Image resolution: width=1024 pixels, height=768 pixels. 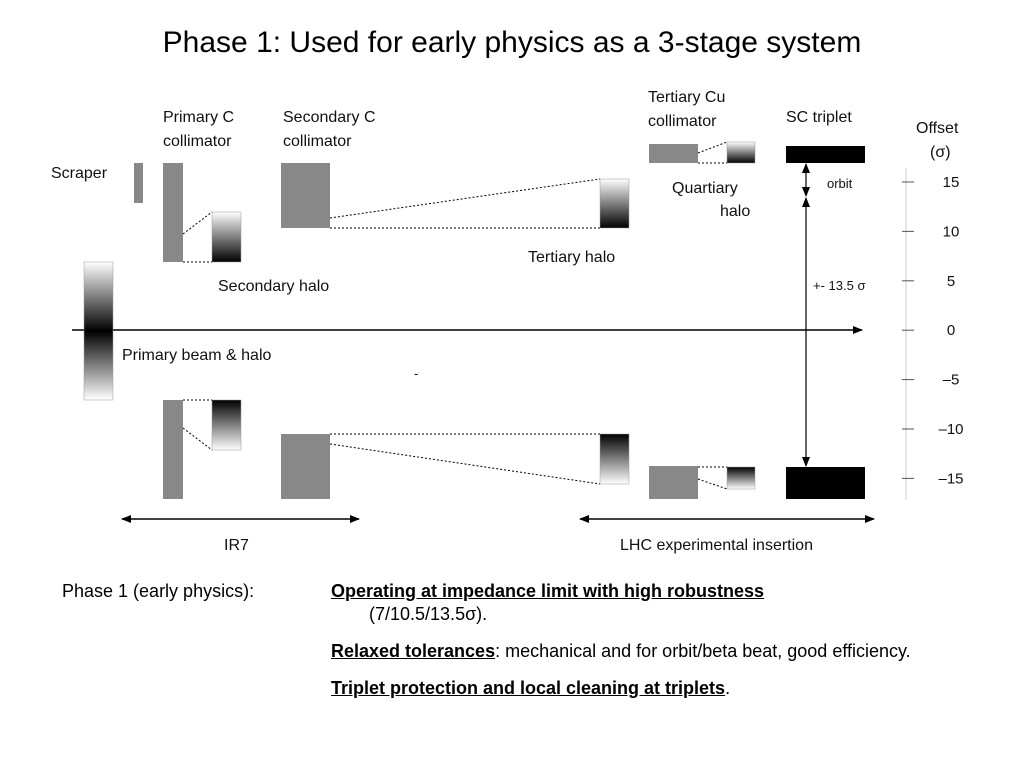 What do you see at coordinates (673, 482) in the screenshot?
I see `tertiary-collimator-bottom` at bounding box center [673, 482].